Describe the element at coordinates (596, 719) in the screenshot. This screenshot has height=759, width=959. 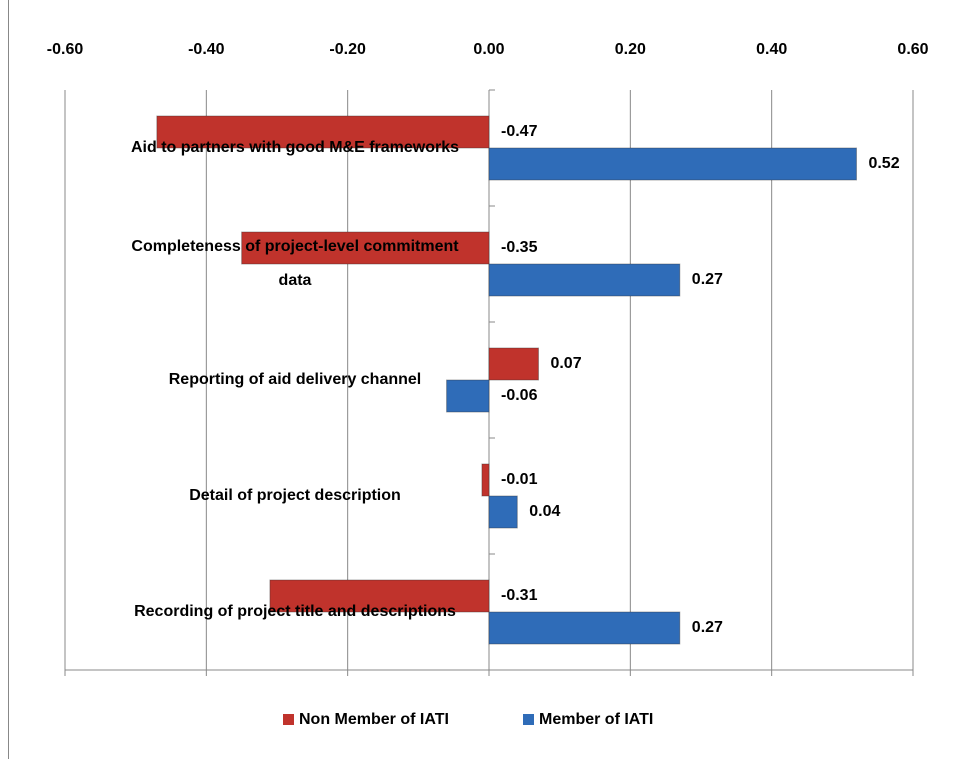
I see `legend-label: Member of IATI` at that location.